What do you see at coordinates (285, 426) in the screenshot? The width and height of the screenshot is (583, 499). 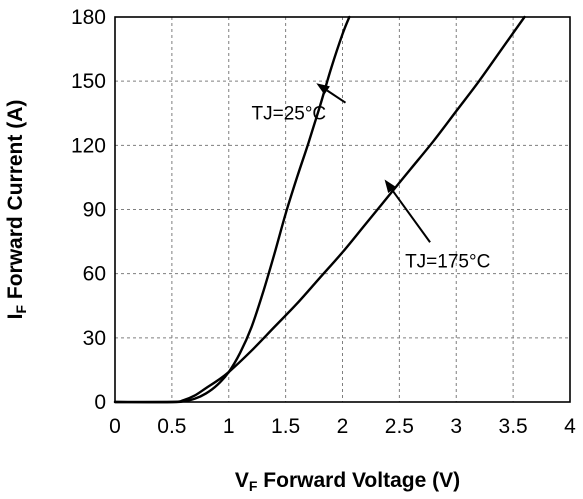 I see `x-tick-label: 1.5` at bounding box center [285, 426].